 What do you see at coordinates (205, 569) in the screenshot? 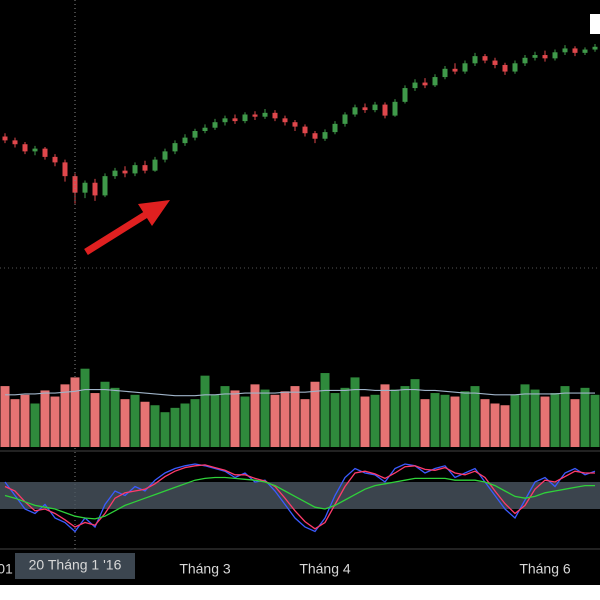
I see `x-tick-label: Tháng 3` at bounding box center [205, 569].